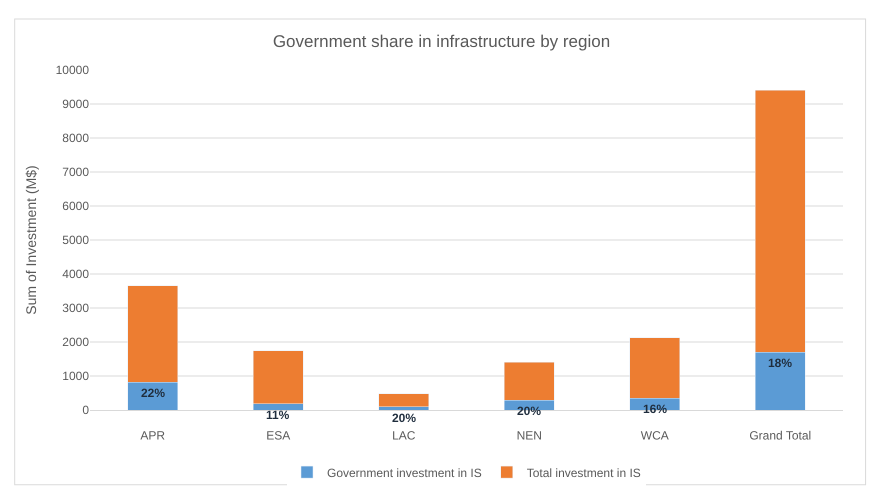 The width and height of the screenshot is (883, 499). Describe the element at coordinates (278, 415) in the screenshot. I see `annotation: 11%` at that location.